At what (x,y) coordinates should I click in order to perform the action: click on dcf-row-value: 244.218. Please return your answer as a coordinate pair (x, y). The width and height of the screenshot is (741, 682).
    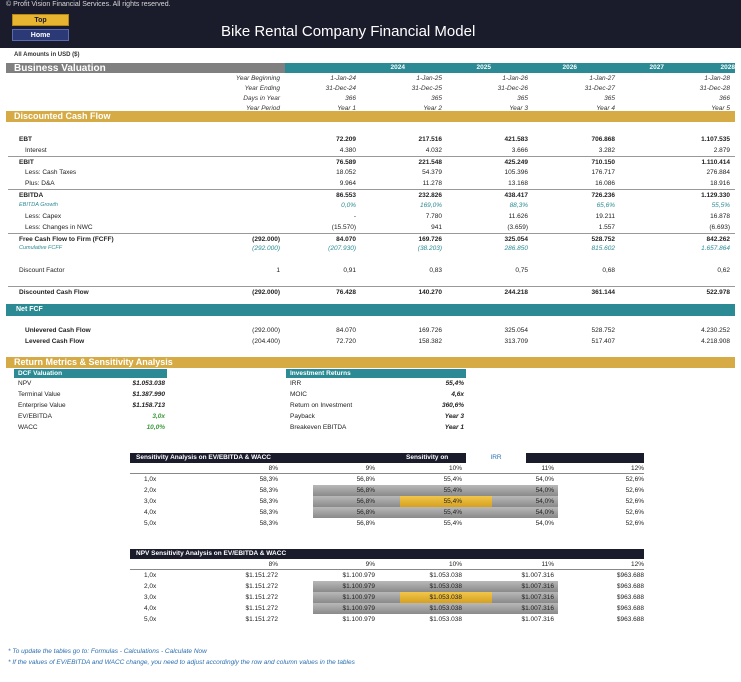
    Looking at the image, I should click on (516, 292).